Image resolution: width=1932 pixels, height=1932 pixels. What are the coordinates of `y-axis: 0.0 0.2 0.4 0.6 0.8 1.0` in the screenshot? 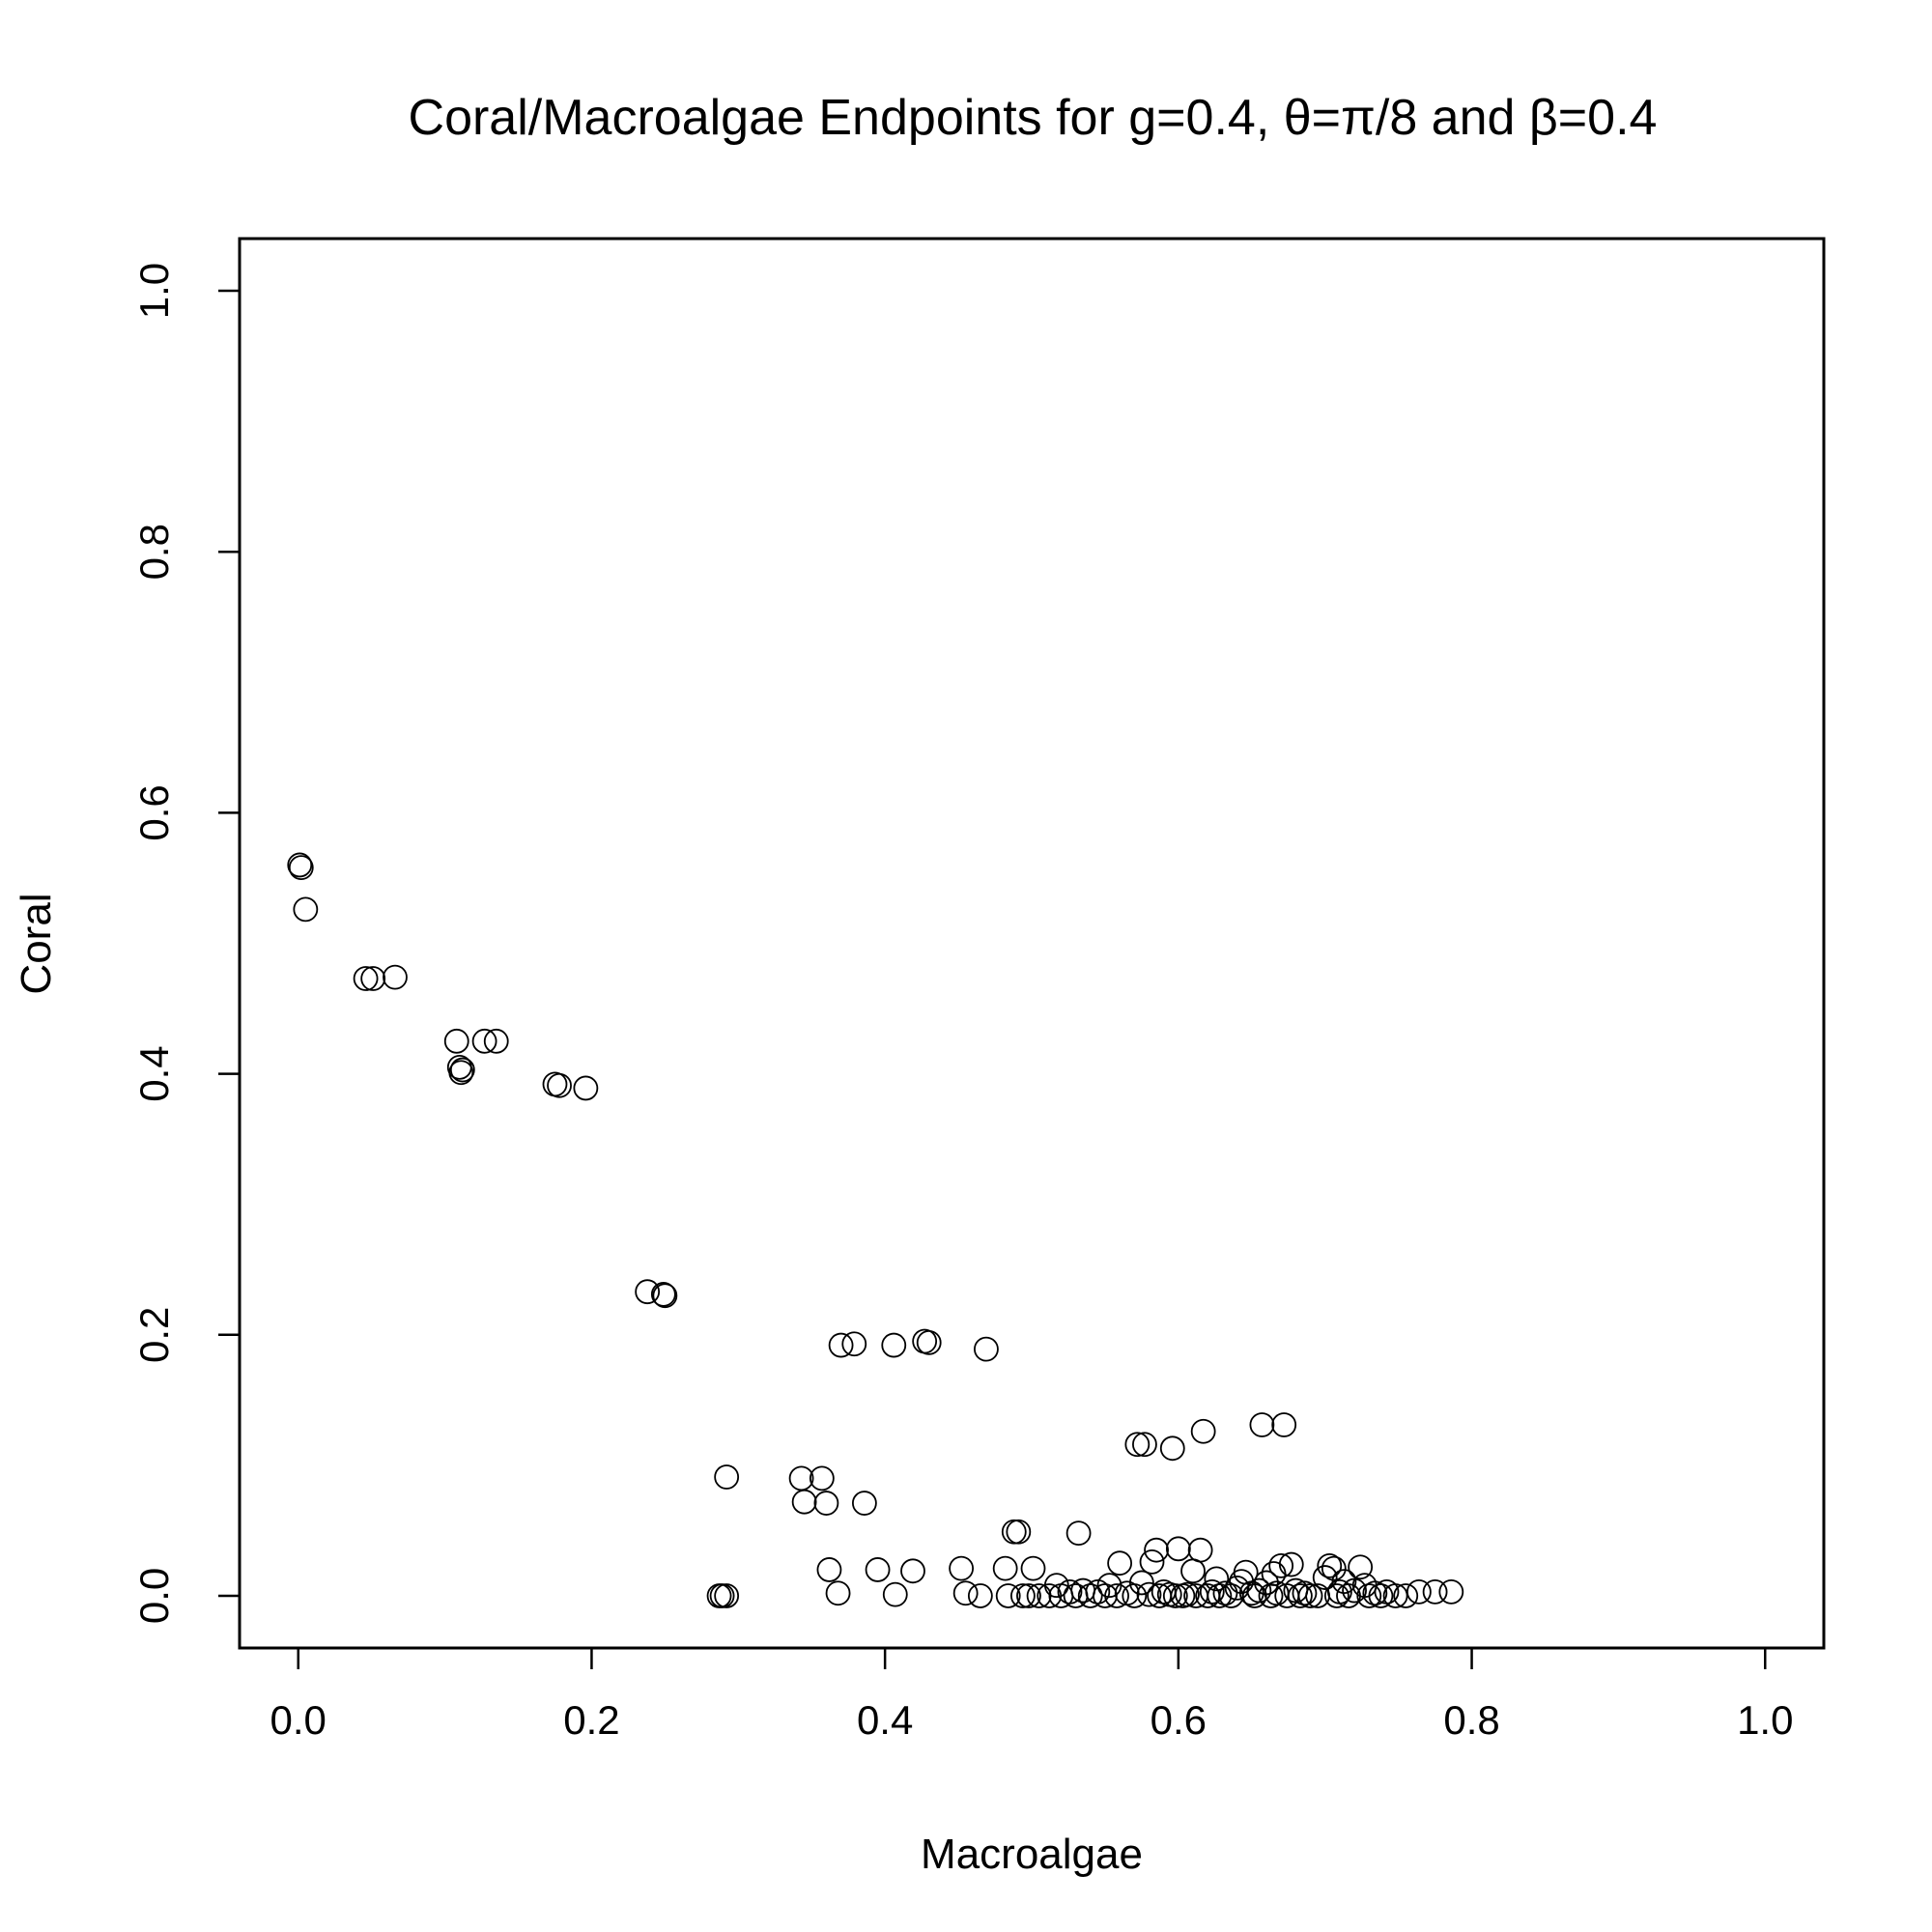 It's located at (186, 943).